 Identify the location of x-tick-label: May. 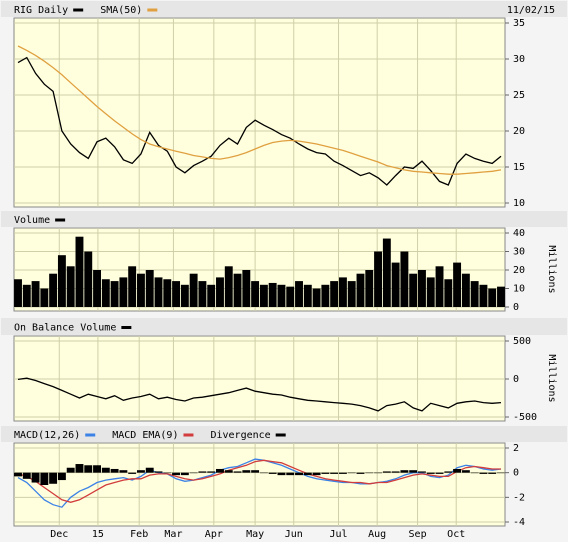
(255, 534).